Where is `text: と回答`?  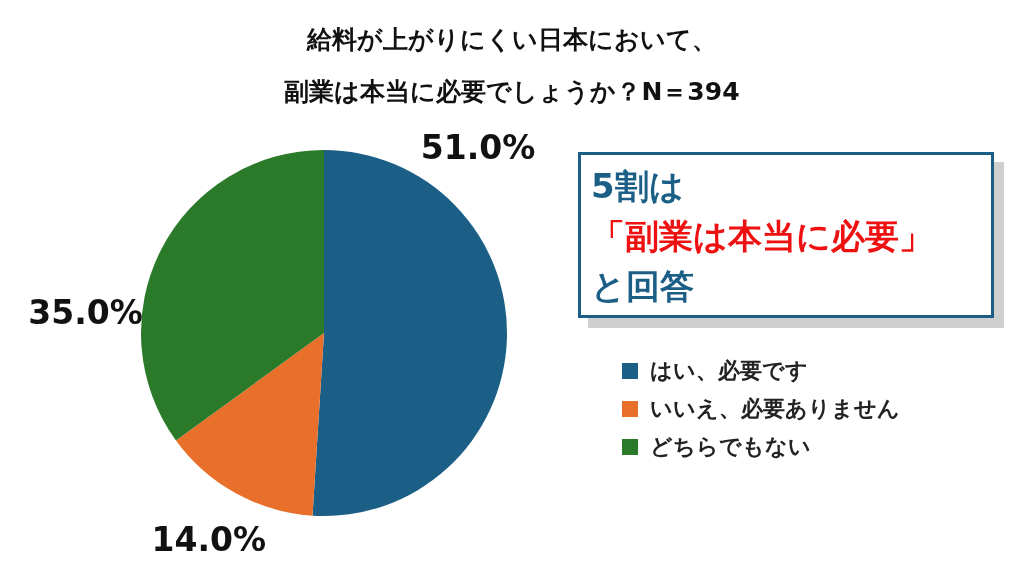 text: と回答 is located at coordinates (643, 286).